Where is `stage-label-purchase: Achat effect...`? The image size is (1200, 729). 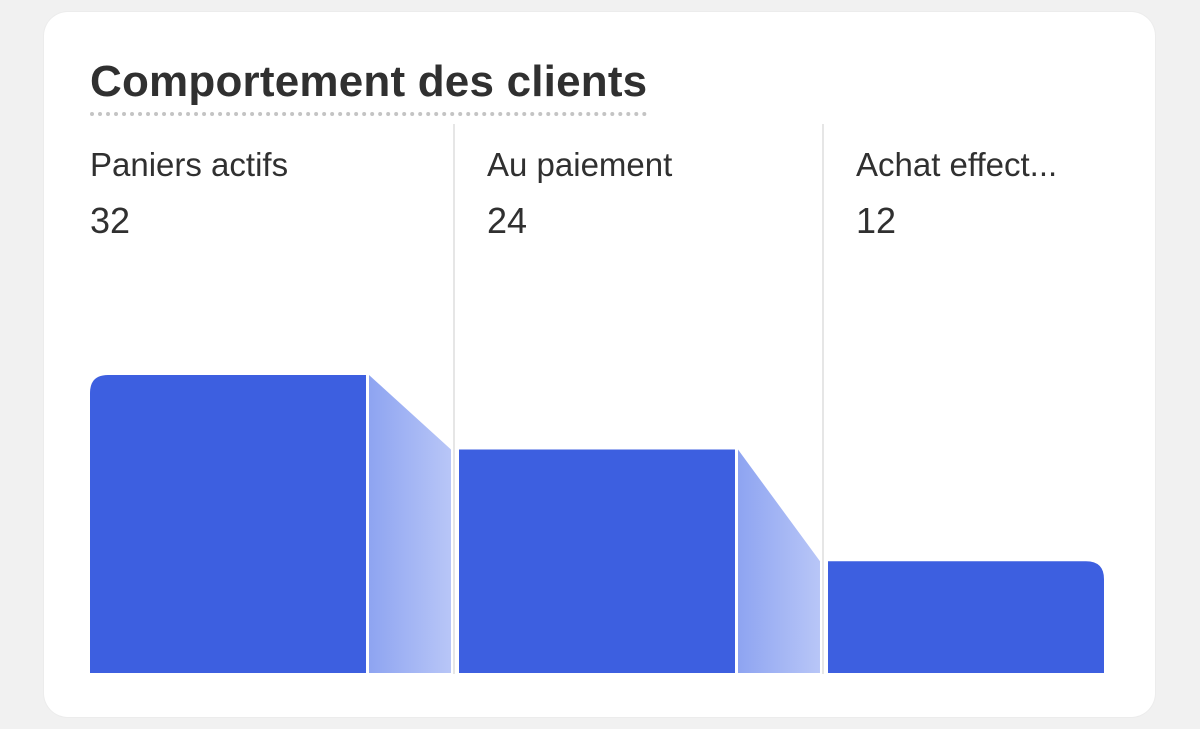 stage-label-purchase: Achat effect... is located at coordinates (957, 164).